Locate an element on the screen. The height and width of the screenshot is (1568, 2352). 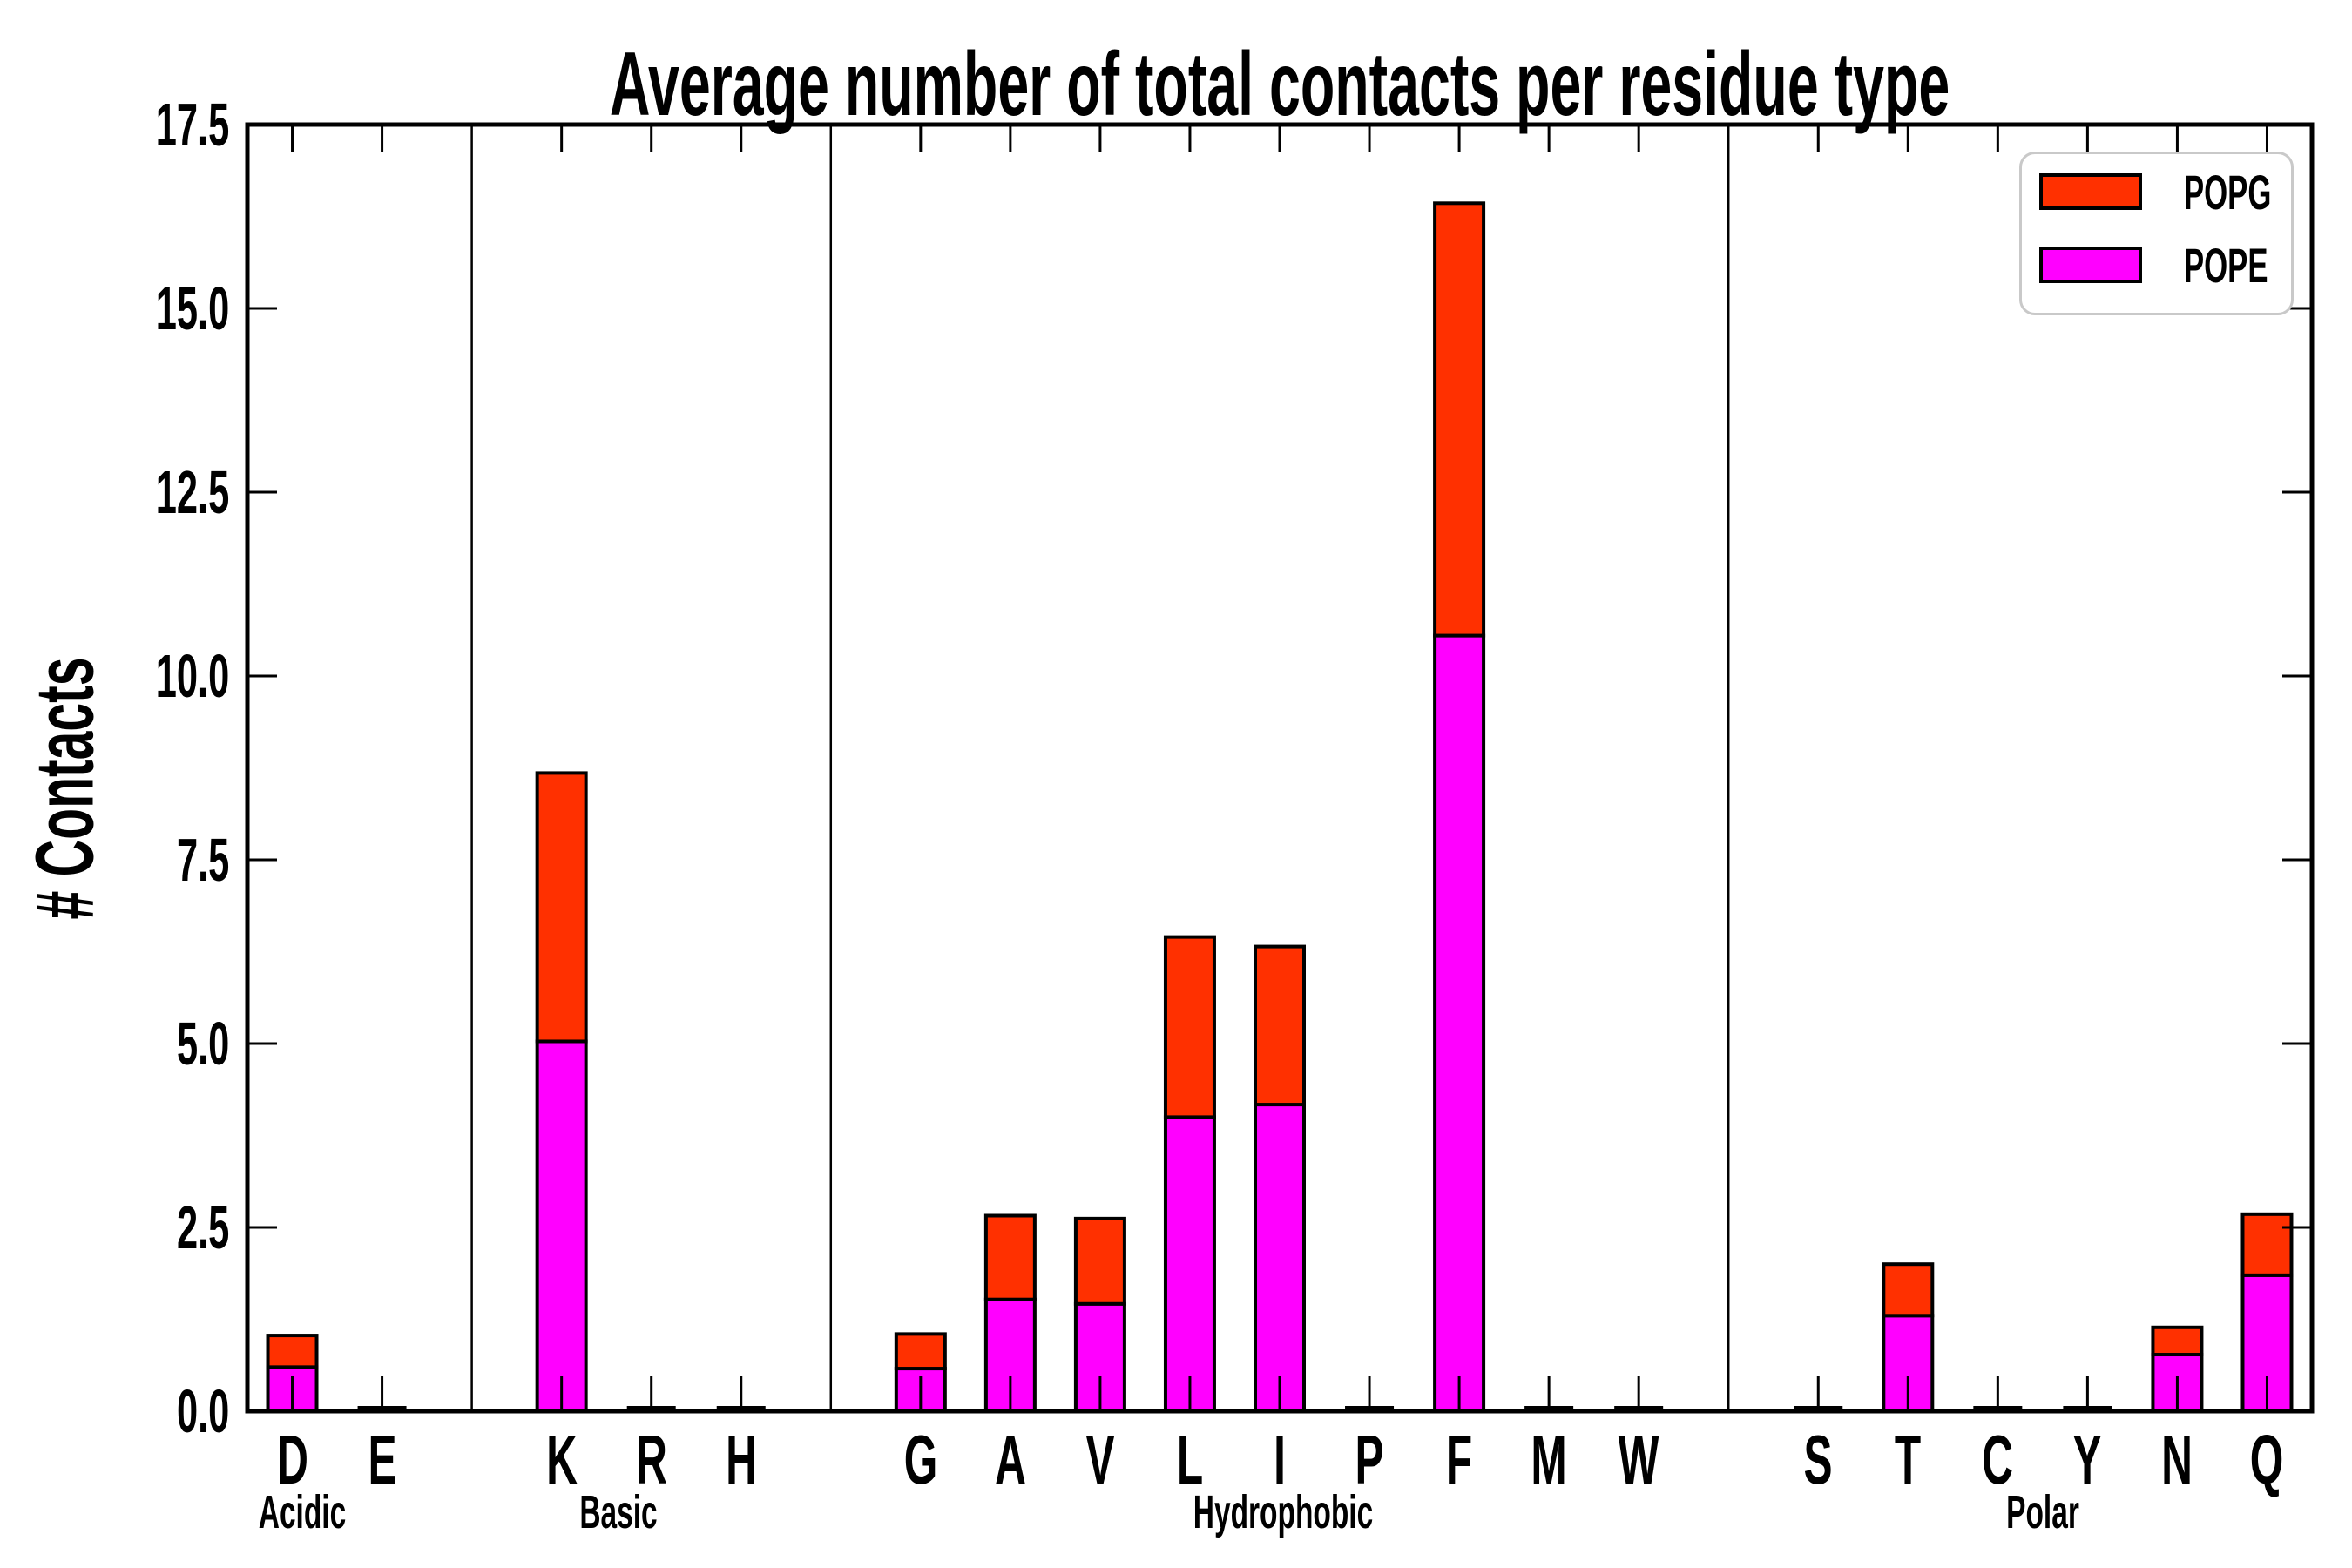
bar-A-POPG is located at coordinates (1010, 1257).